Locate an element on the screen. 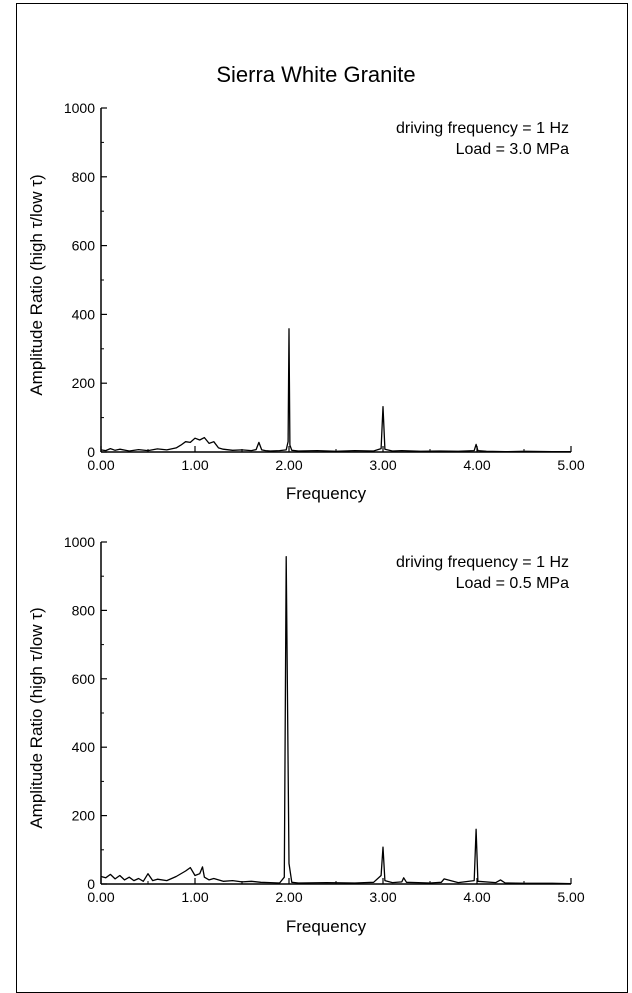 This screenshot has width=632, height=993. chart2-y-tick-label: 800 is located at coordinates (84, 610).